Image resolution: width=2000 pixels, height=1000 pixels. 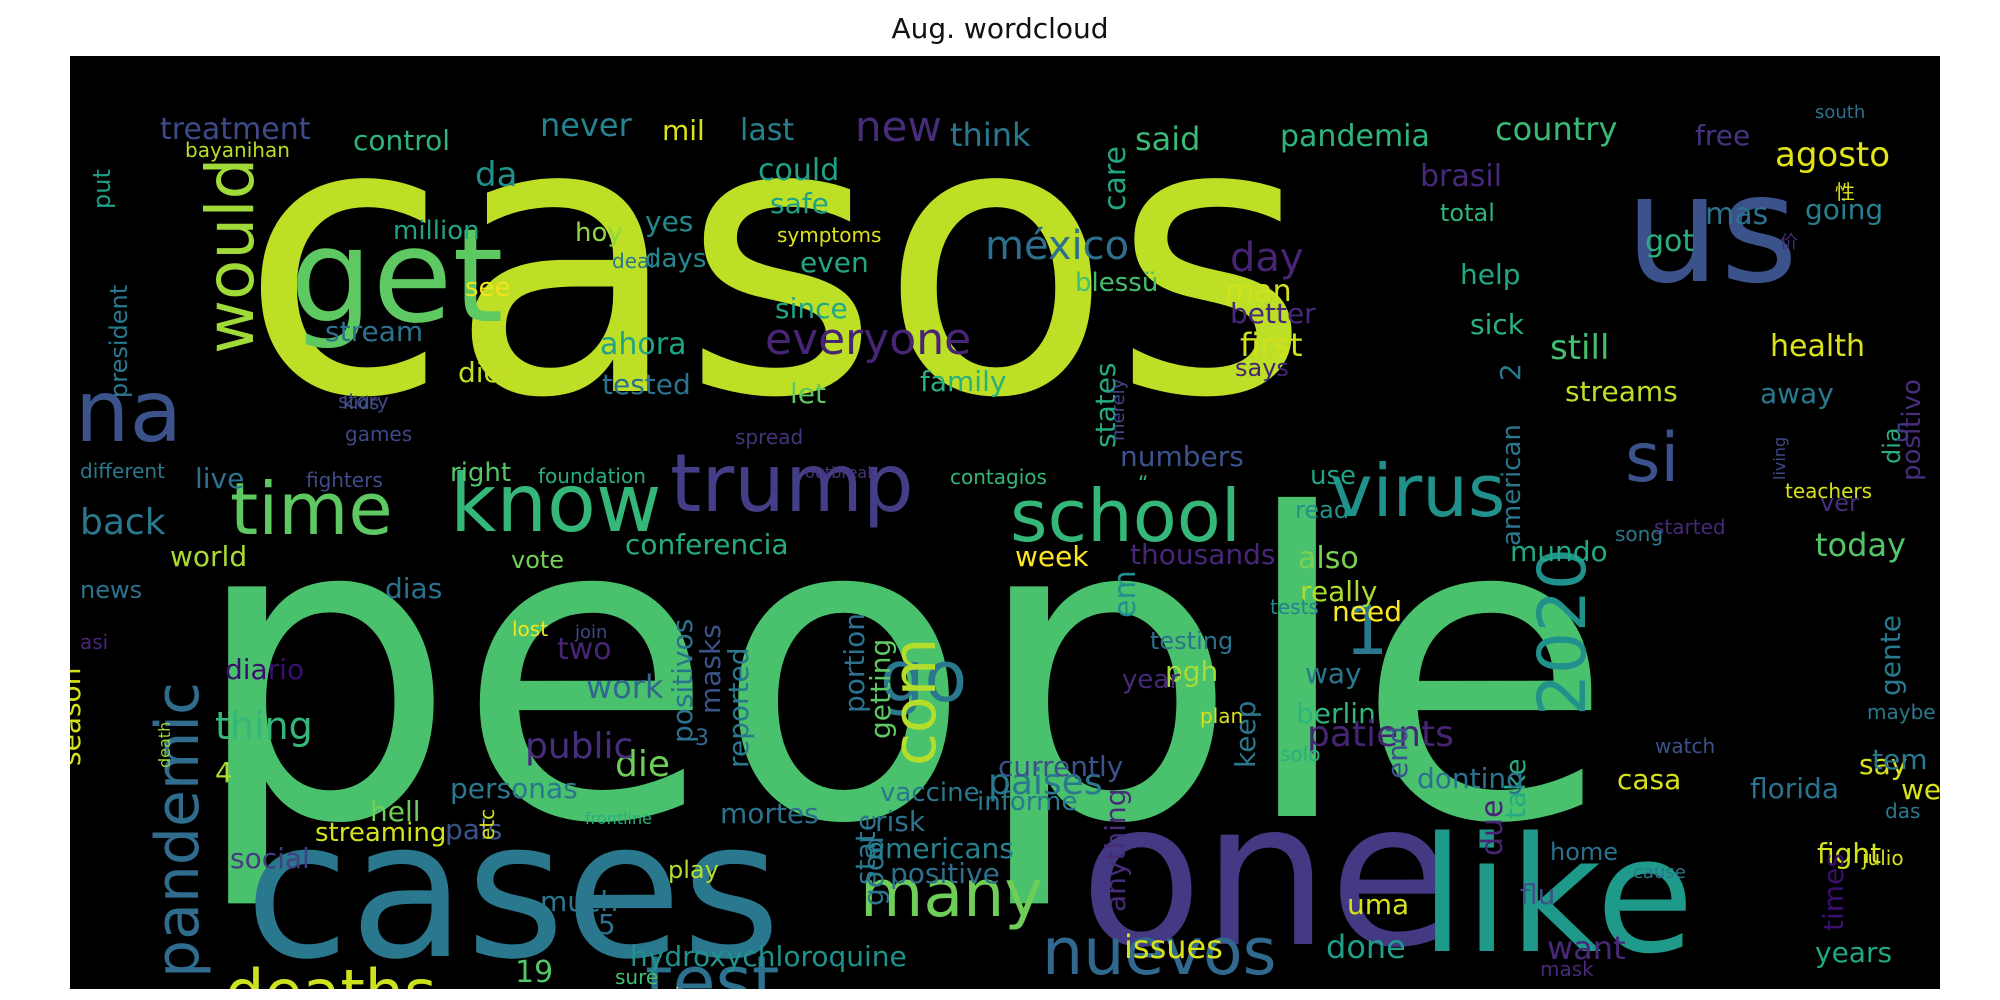 What do you see at coordinates (1417, 491) in the screenshot?
I see `word-11: virus` at bounding box center [1417, 491].